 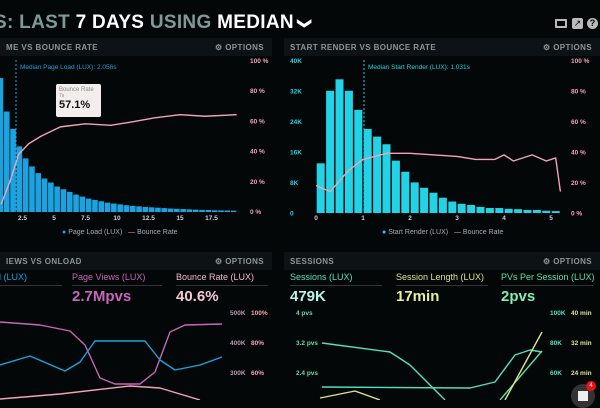 What do you see at coordinates (211, 218) in the screenshot?
I see `x-tick-label: 17.5` at bounding box center [211, 218].